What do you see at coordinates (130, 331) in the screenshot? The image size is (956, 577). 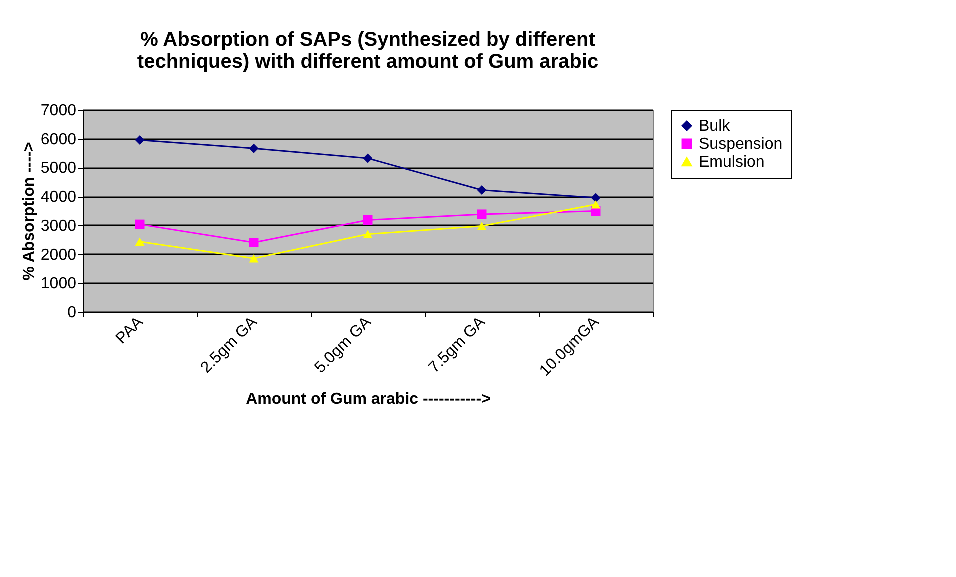 I see `x-tick-label: PAA` at bounding box center [130, 331].